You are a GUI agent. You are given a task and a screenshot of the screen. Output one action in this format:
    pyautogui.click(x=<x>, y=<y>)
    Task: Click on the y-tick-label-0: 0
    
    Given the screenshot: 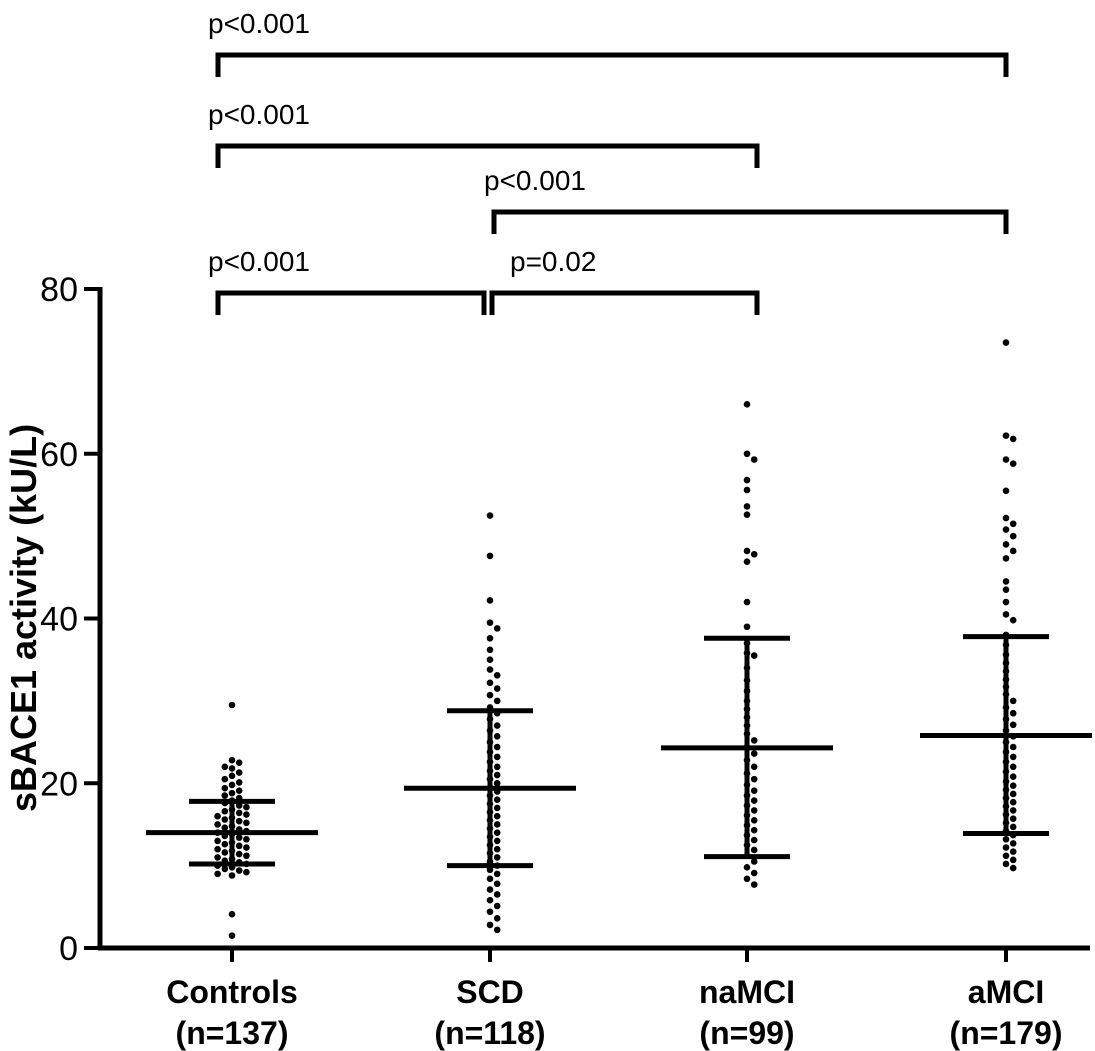 What is the action you would take?
    pyautogui.click(x=68, y=949)
    